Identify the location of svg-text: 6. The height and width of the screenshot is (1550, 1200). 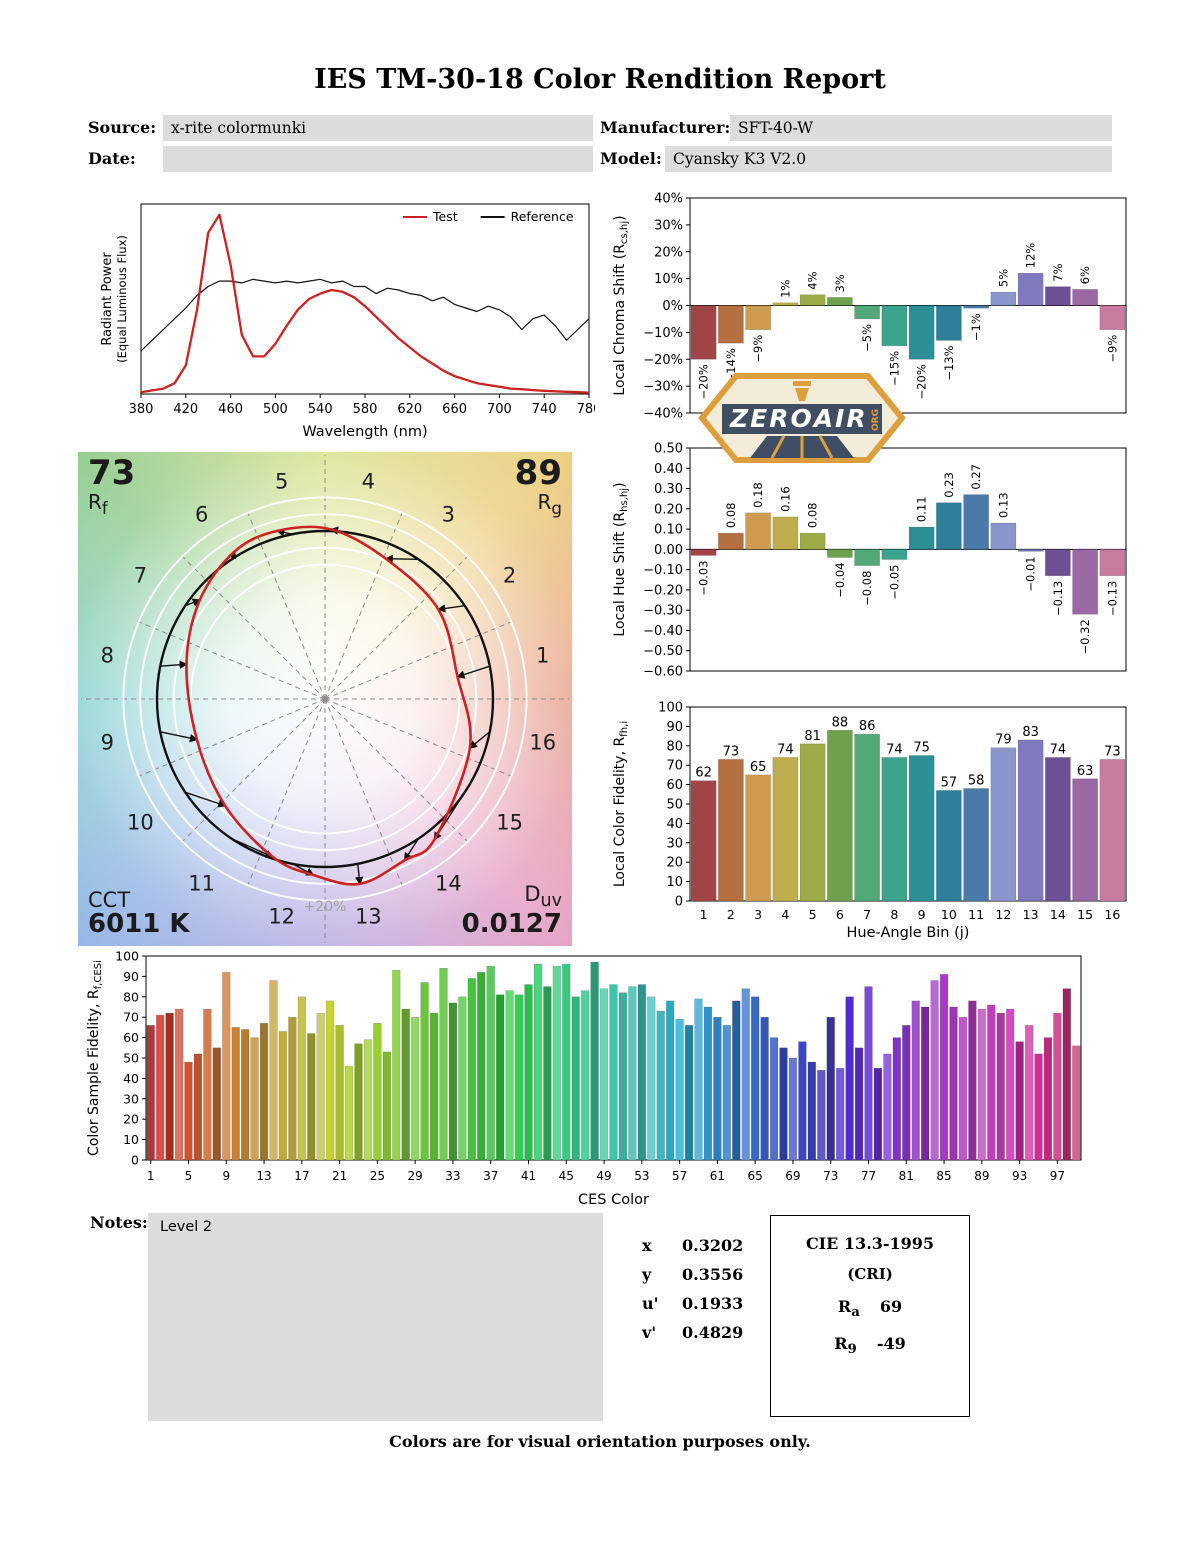
(201, 514).